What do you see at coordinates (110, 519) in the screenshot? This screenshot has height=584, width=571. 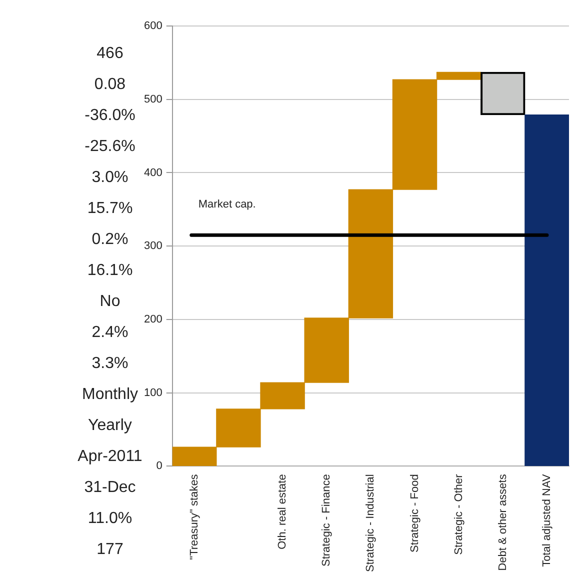 I see `text: 11.0%` at bounding box center [110, 519].